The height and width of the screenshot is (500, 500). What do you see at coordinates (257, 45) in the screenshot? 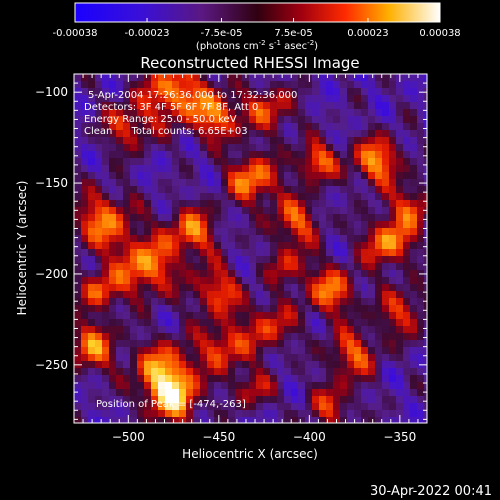
I see `colorbar-unit-label: (photons cm-2 s-1 asec-2)` at bounding box center [257, 45].